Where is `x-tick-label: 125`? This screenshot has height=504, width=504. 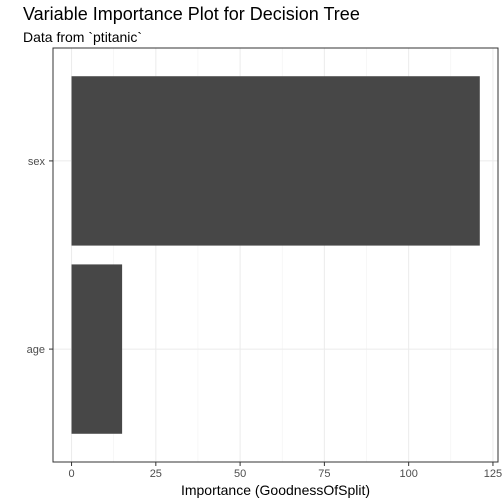
x-tick-label: 125 is located at coordinates (493, 474).